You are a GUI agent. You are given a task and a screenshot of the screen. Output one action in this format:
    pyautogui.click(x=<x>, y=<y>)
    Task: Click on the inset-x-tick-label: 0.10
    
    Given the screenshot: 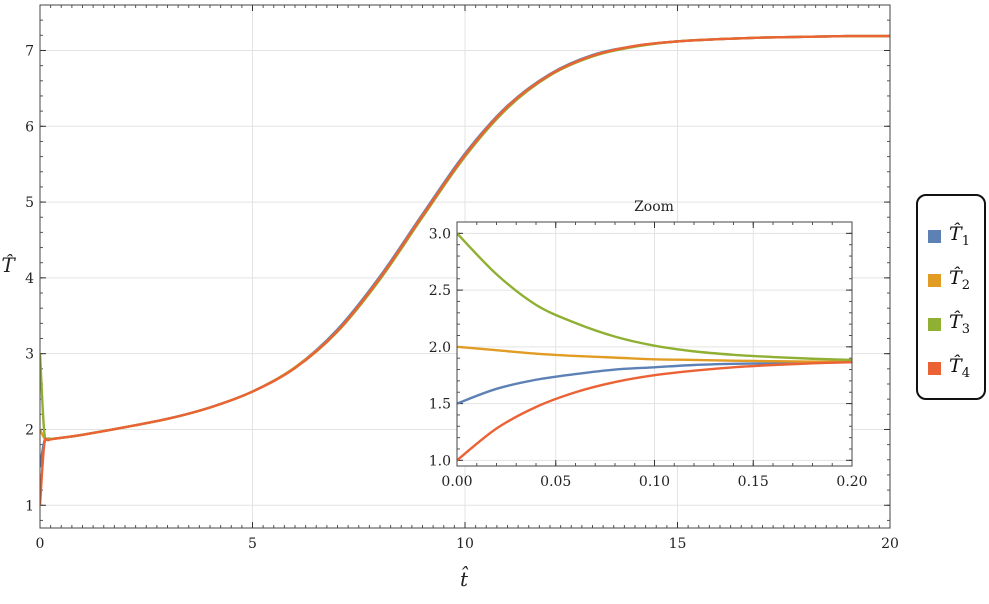 What is the action you would take?
    pyautogui.click(x=654, y=482)
    